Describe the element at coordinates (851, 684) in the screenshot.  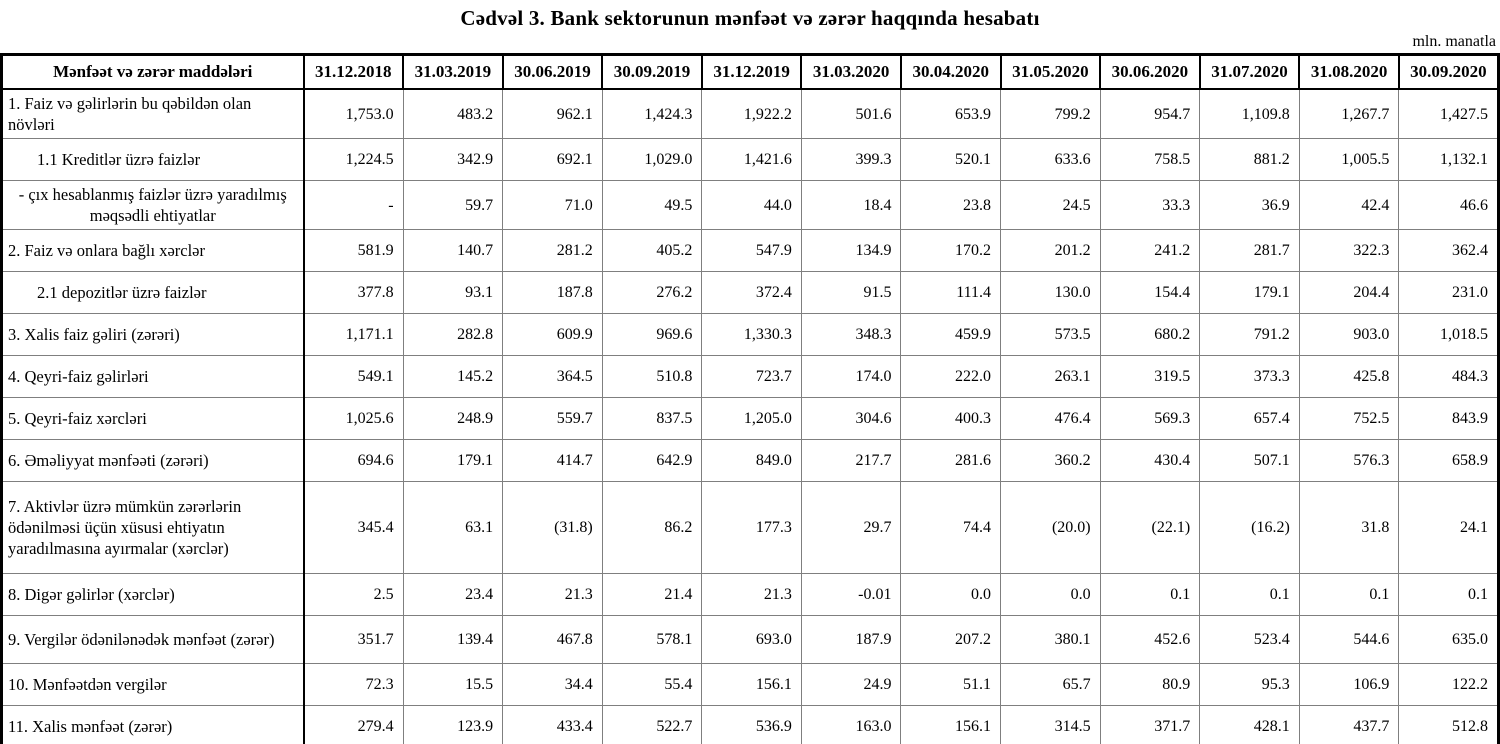
I see `value-cell: 24.9` at that location.